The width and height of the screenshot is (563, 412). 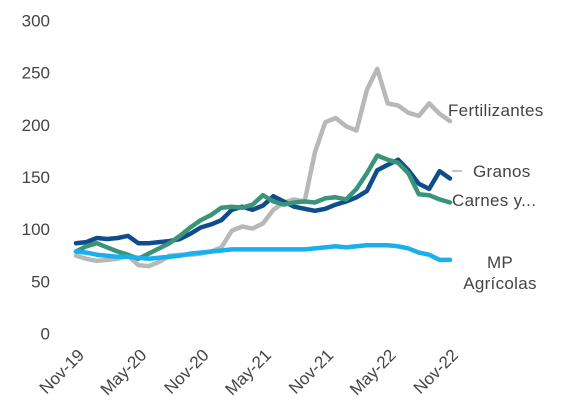 What do you see at coordinates (186, 372) in the screenshot?
I see `x-tick-label: Nov-20` at bounding box center [186, 372].